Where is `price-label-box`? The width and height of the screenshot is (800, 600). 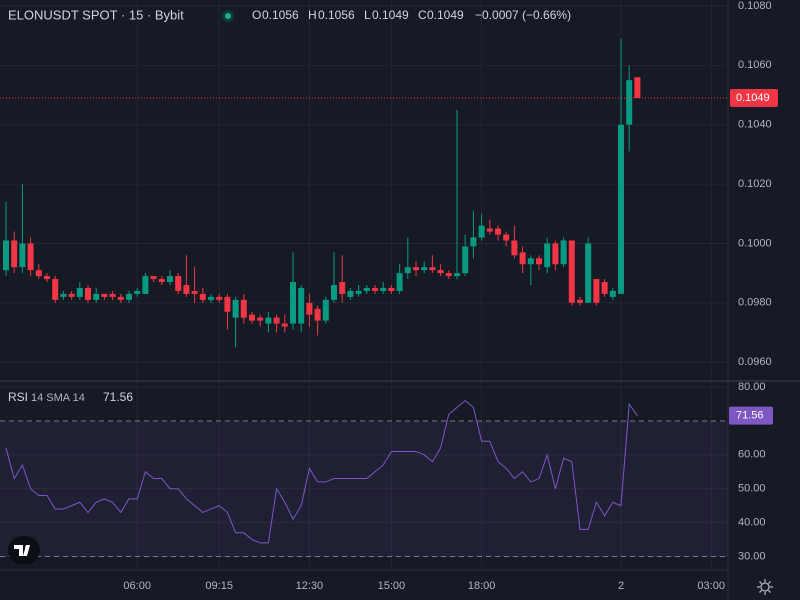 price-label-box is located at coordinates (754, 97).